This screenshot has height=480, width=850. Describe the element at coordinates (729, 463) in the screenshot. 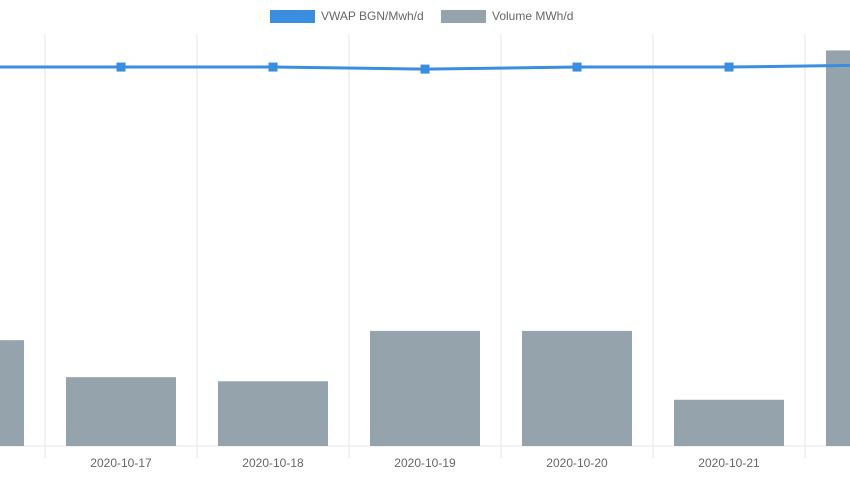

I see `x-tick-label: 2020-10-21` at that location.